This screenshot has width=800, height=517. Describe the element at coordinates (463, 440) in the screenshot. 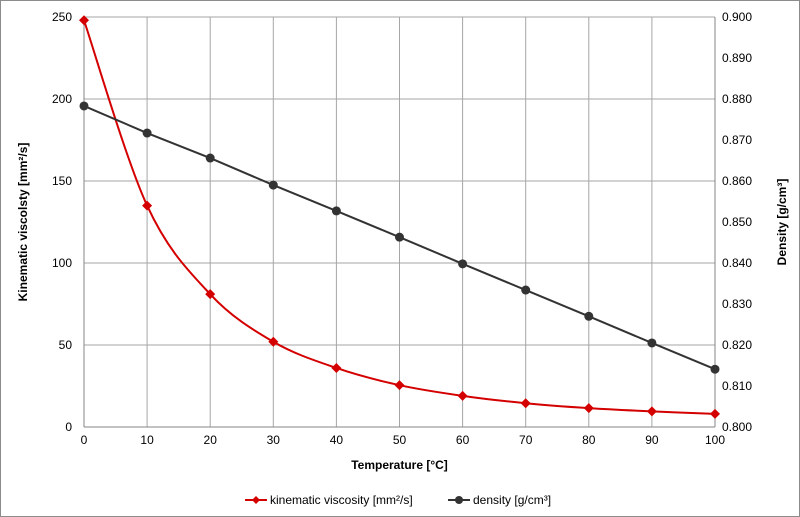

I see `x-tick-label: 60` at that location.